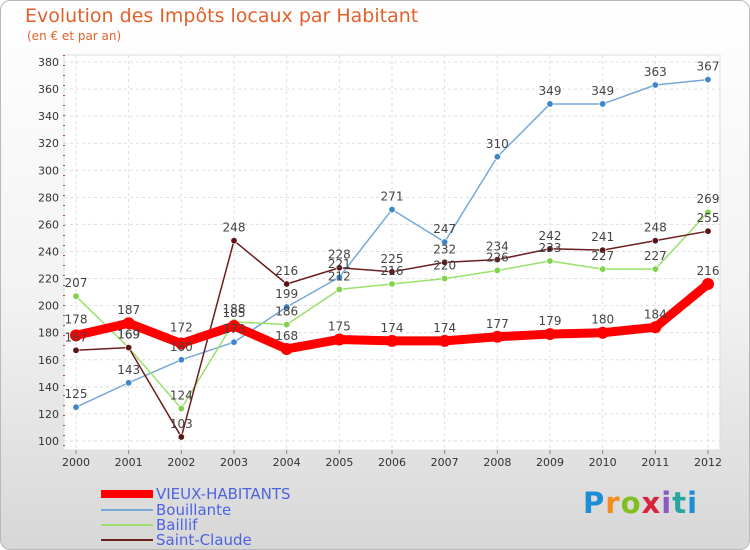  What do you see at coordinates (550, 462) in the screenshot?
I see `x-tick-label: 2009` at bounding box center [550, 462].